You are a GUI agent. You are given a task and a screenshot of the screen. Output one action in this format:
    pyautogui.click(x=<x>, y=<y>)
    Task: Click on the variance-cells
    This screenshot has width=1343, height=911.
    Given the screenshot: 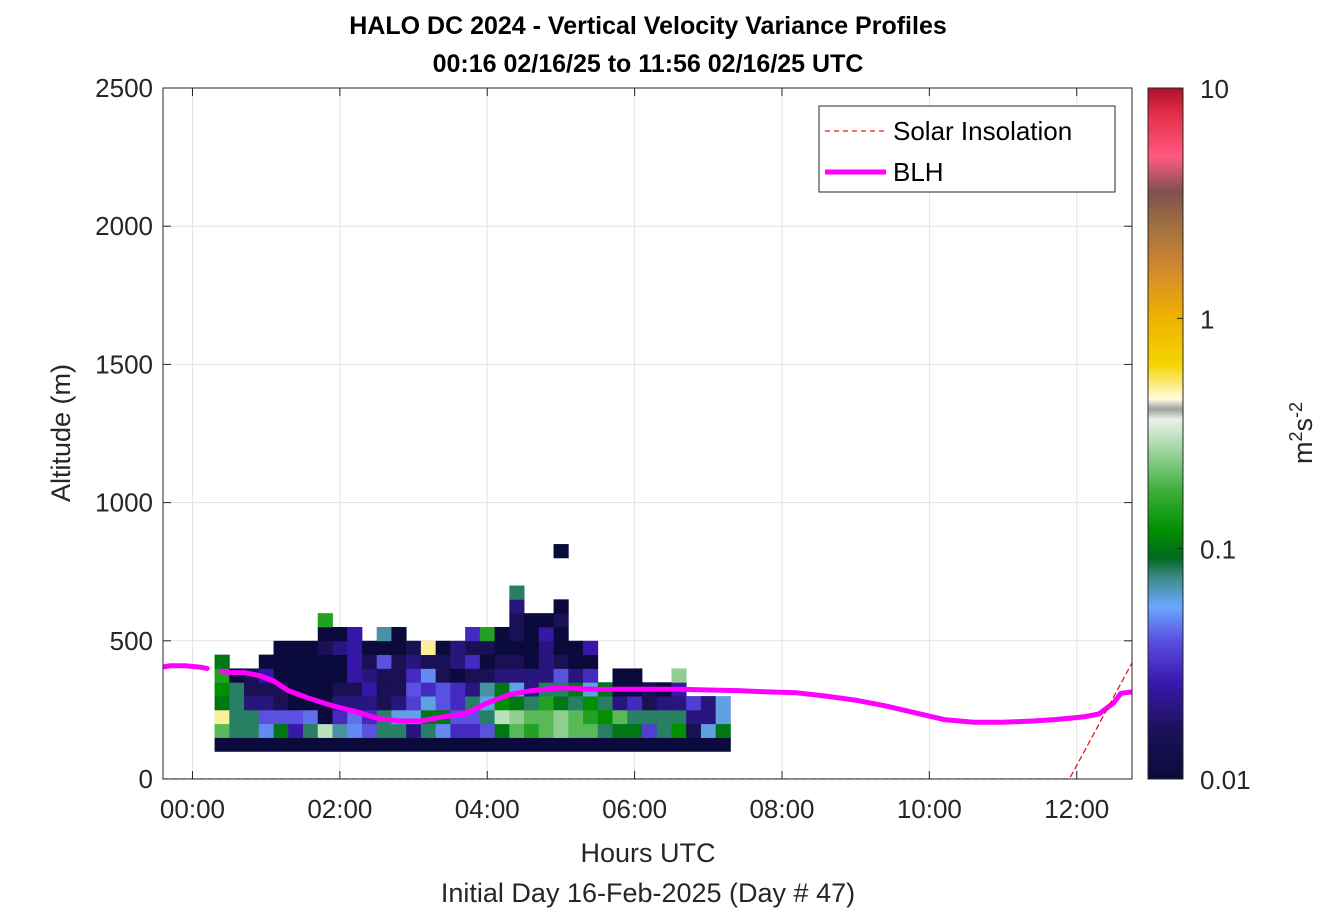 What is the action you would take?
    pyautogui.click(x=472, y=648)
    